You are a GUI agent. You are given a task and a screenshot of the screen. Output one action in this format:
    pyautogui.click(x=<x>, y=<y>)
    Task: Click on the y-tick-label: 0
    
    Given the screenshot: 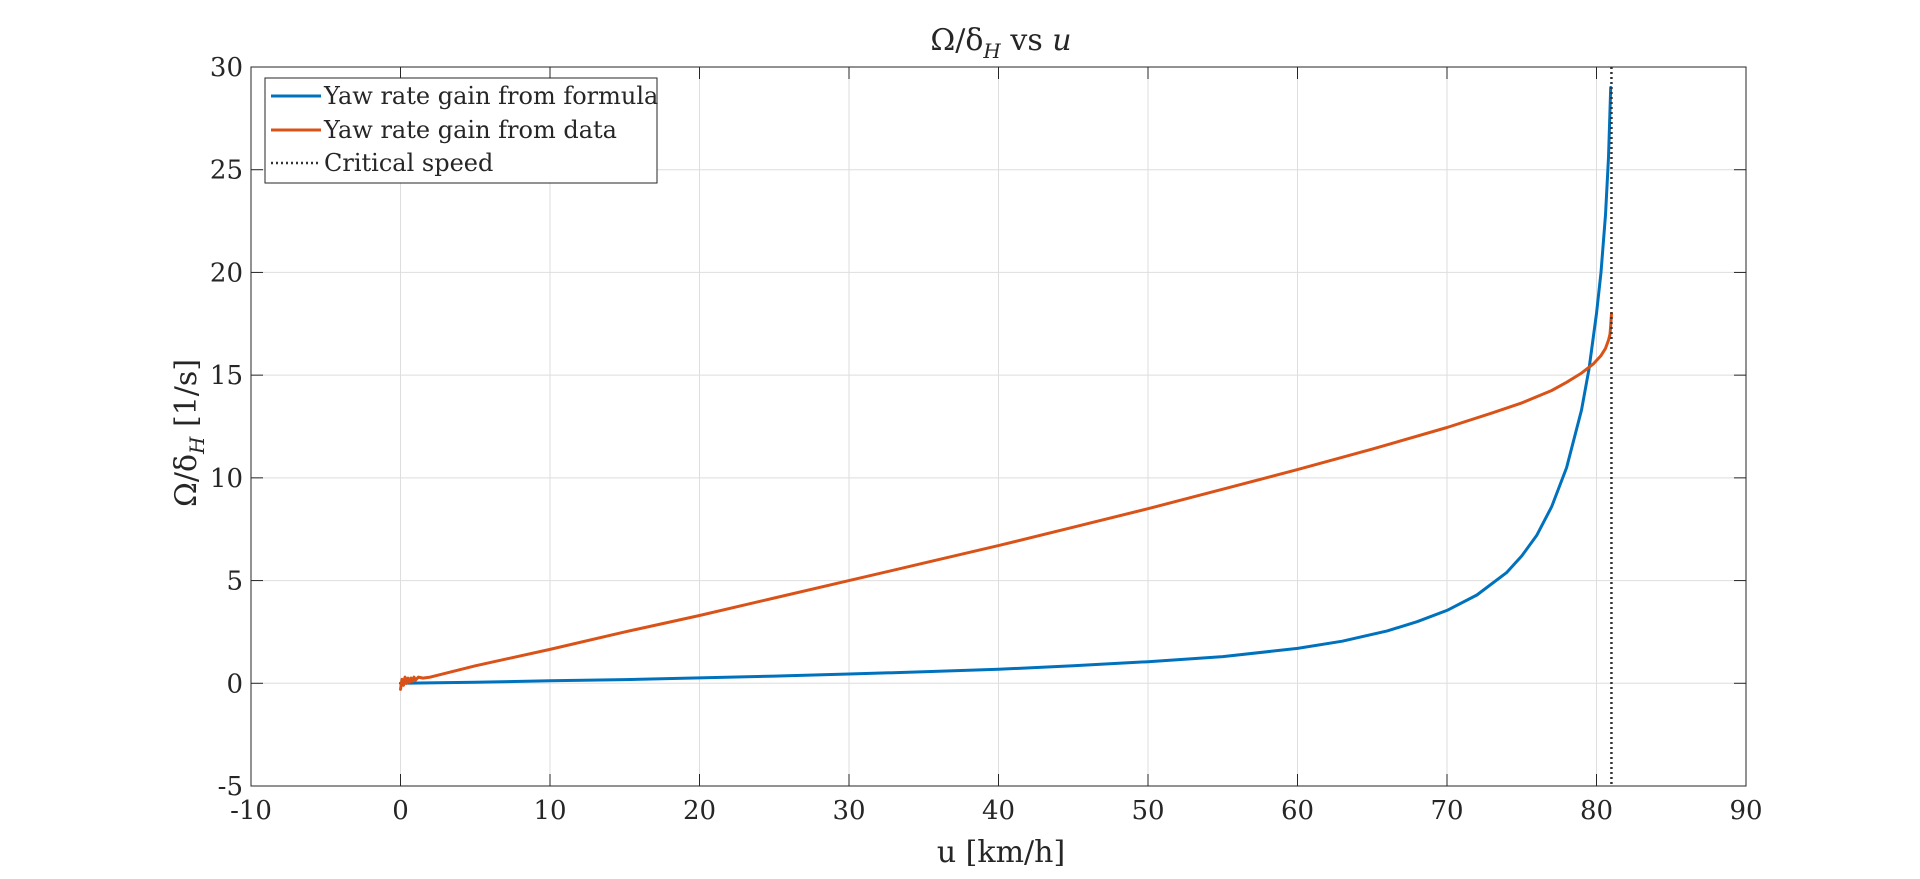 What is the action you would take?
    pyautogui.click(x=234, y=684)
    